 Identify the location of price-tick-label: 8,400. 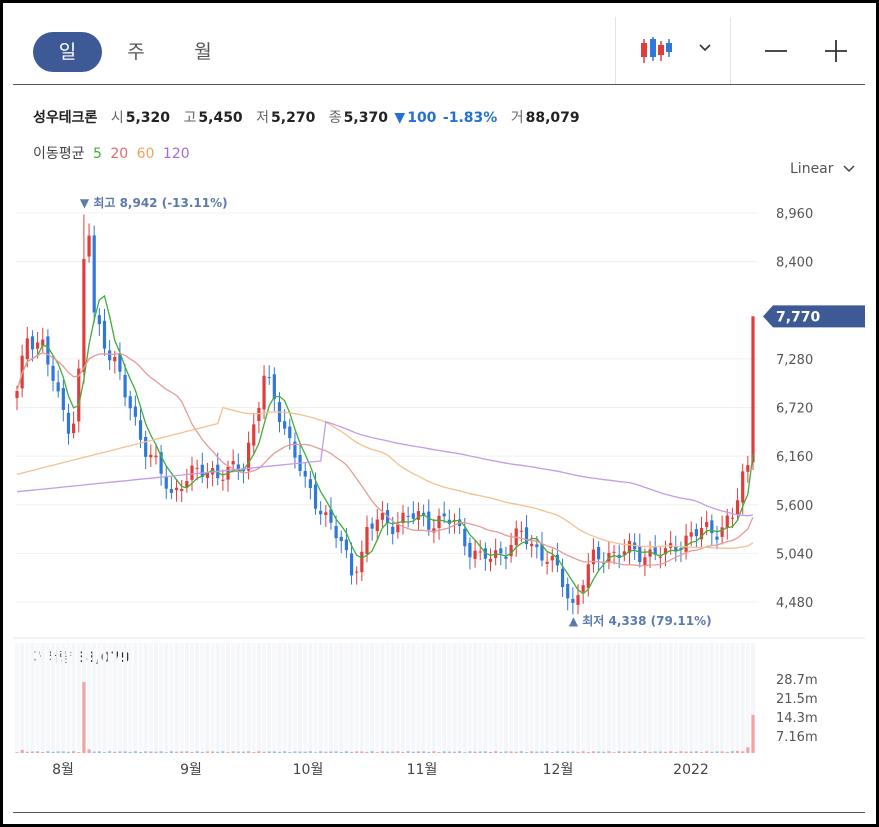
(794, 263).